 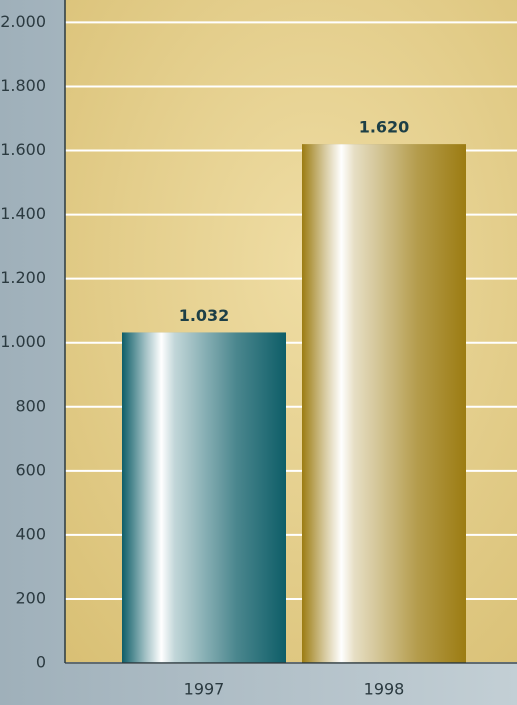 What do you see at coordinates (384, 127) in the screenshot?
I see `value-label: 1.620` at bounding box center [384, 127].